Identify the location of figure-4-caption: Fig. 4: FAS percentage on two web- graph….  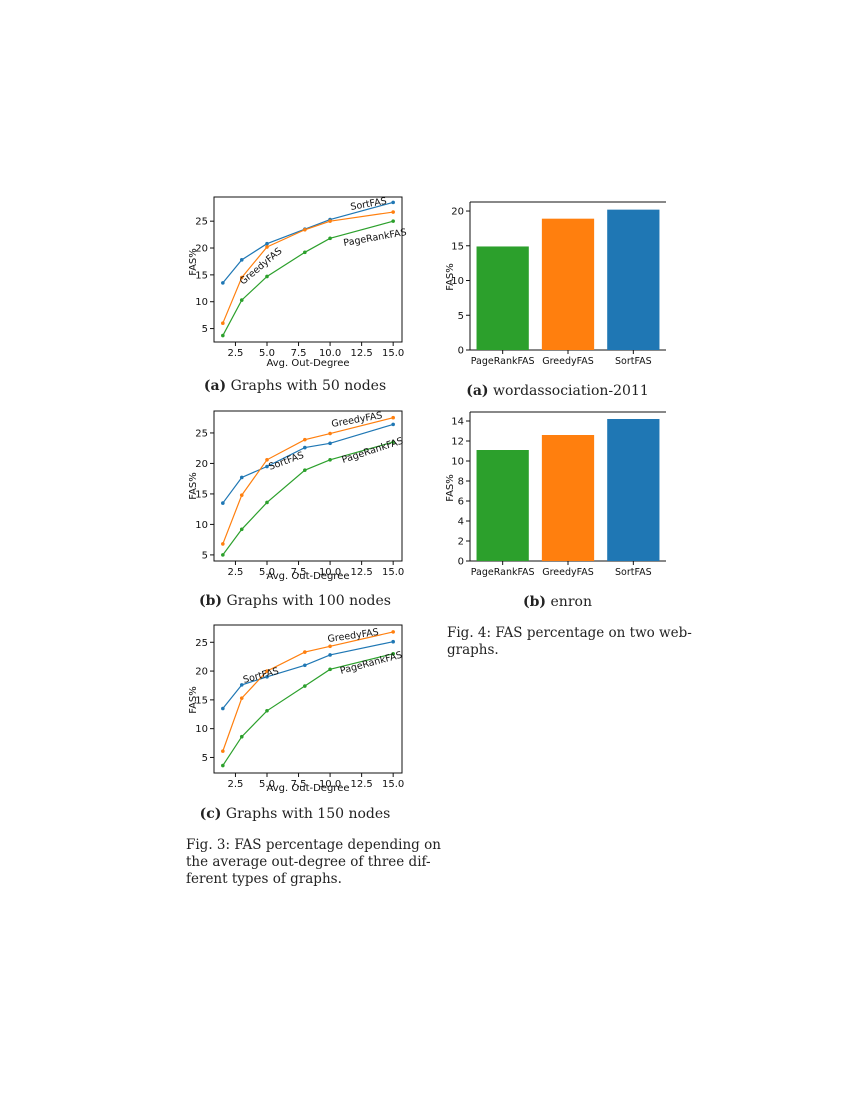
(569, 641).